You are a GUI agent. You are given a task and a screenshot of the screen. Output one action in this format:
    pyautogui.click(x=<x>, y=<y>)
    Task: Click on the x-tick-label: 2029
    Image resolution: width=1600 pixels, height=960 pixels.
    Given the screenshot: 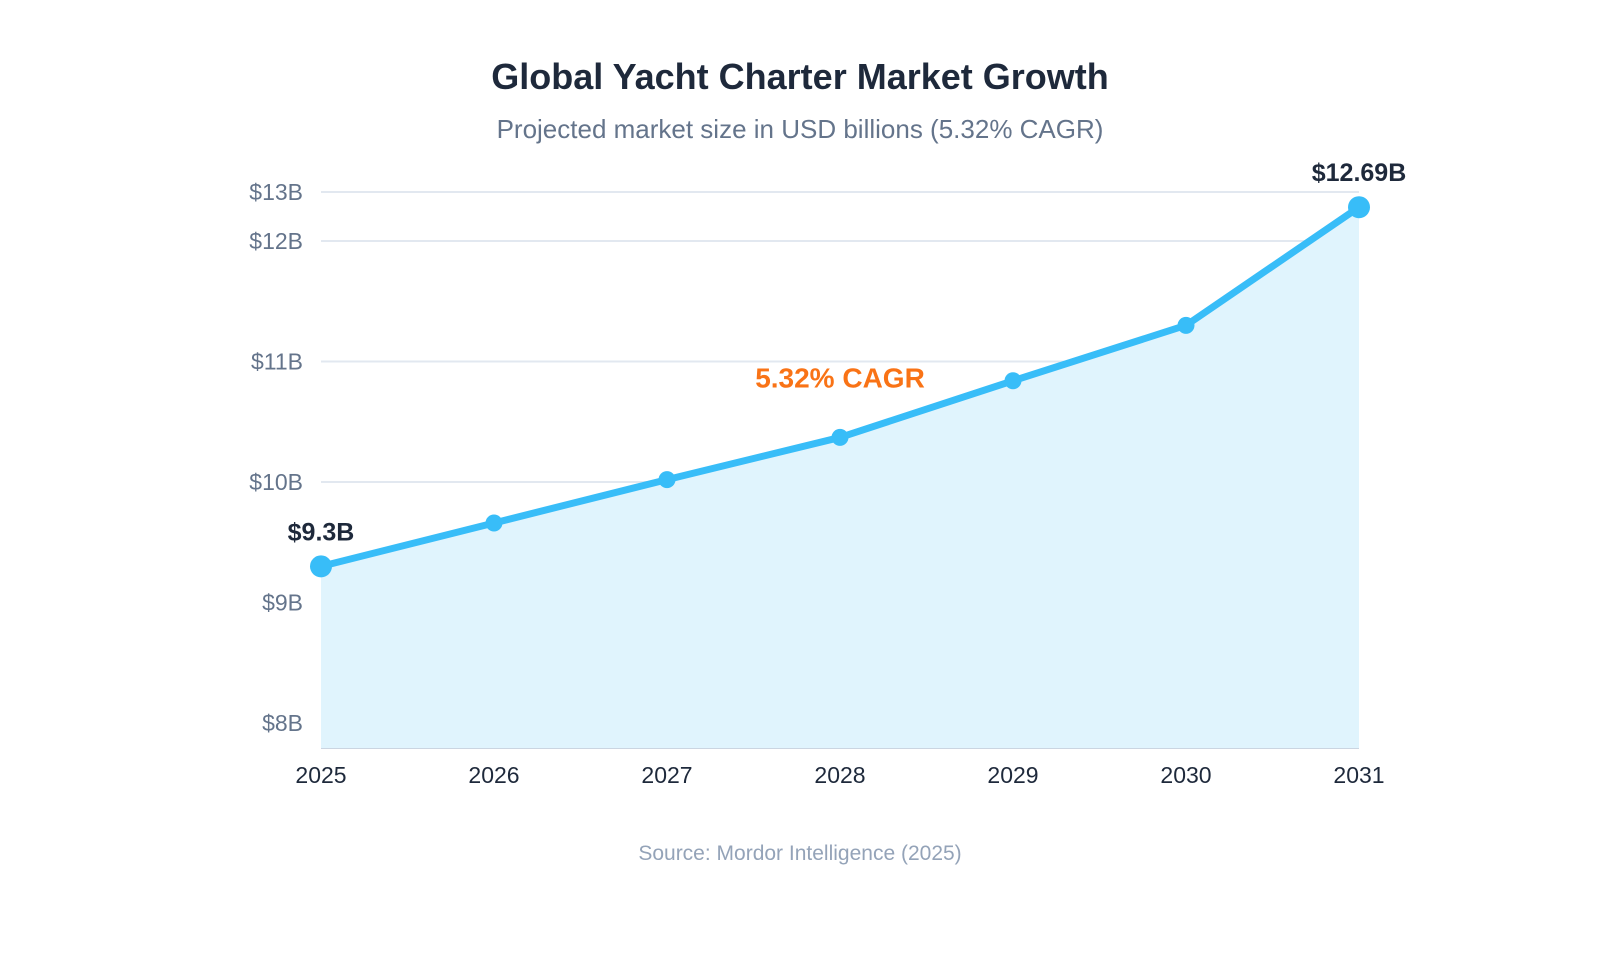 What is the action you would take?
    pyautogui.click(x=1012, y=775)
    